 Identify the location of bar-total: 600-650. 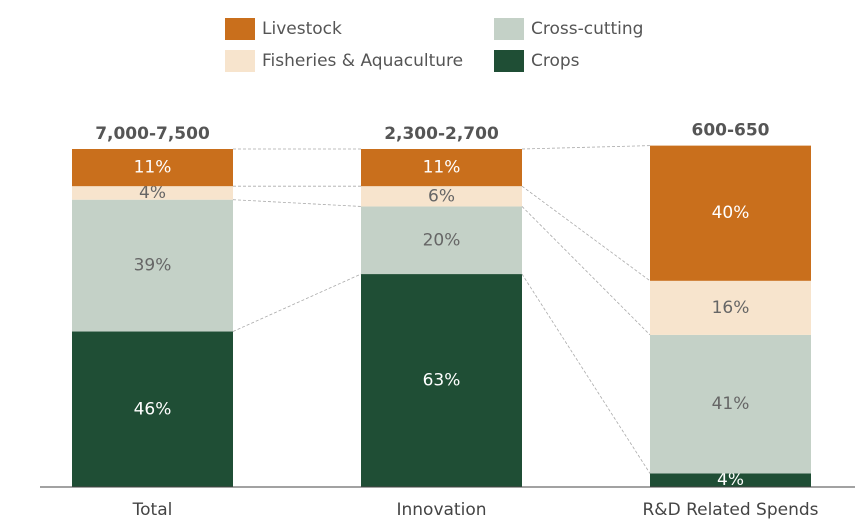
(730, 131).